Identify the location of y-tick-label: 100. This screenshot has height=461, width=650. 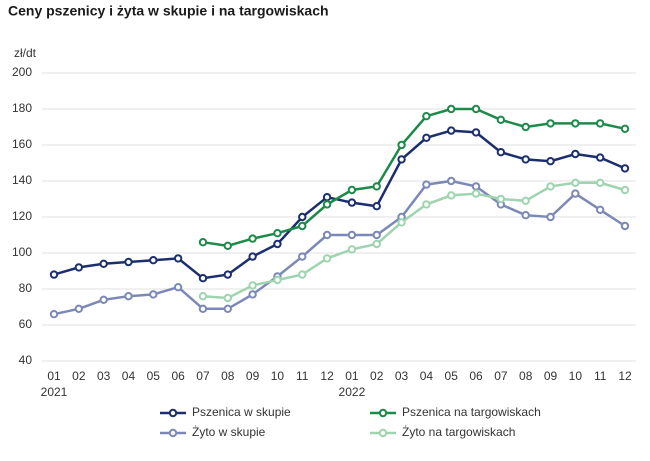
(22, 252).